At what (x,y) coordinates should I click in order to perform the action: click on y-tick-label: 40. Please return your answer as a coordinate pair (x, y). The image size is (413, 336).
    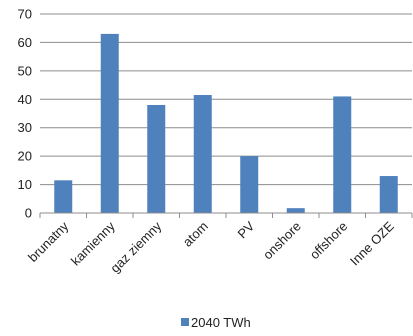
    Looking at the image, I should click on (25, 99).